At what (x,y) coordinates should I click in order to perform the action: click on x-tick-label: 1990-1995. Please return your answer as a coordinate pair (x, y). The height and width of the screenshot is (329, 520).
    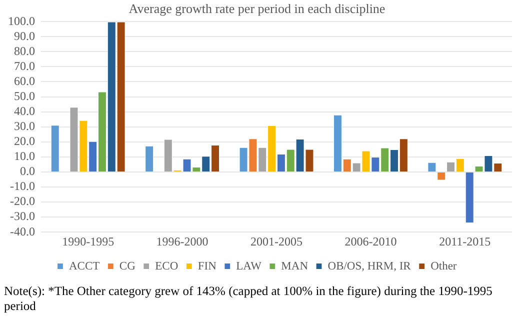
    Looking at the image, I should click on (88, 241).